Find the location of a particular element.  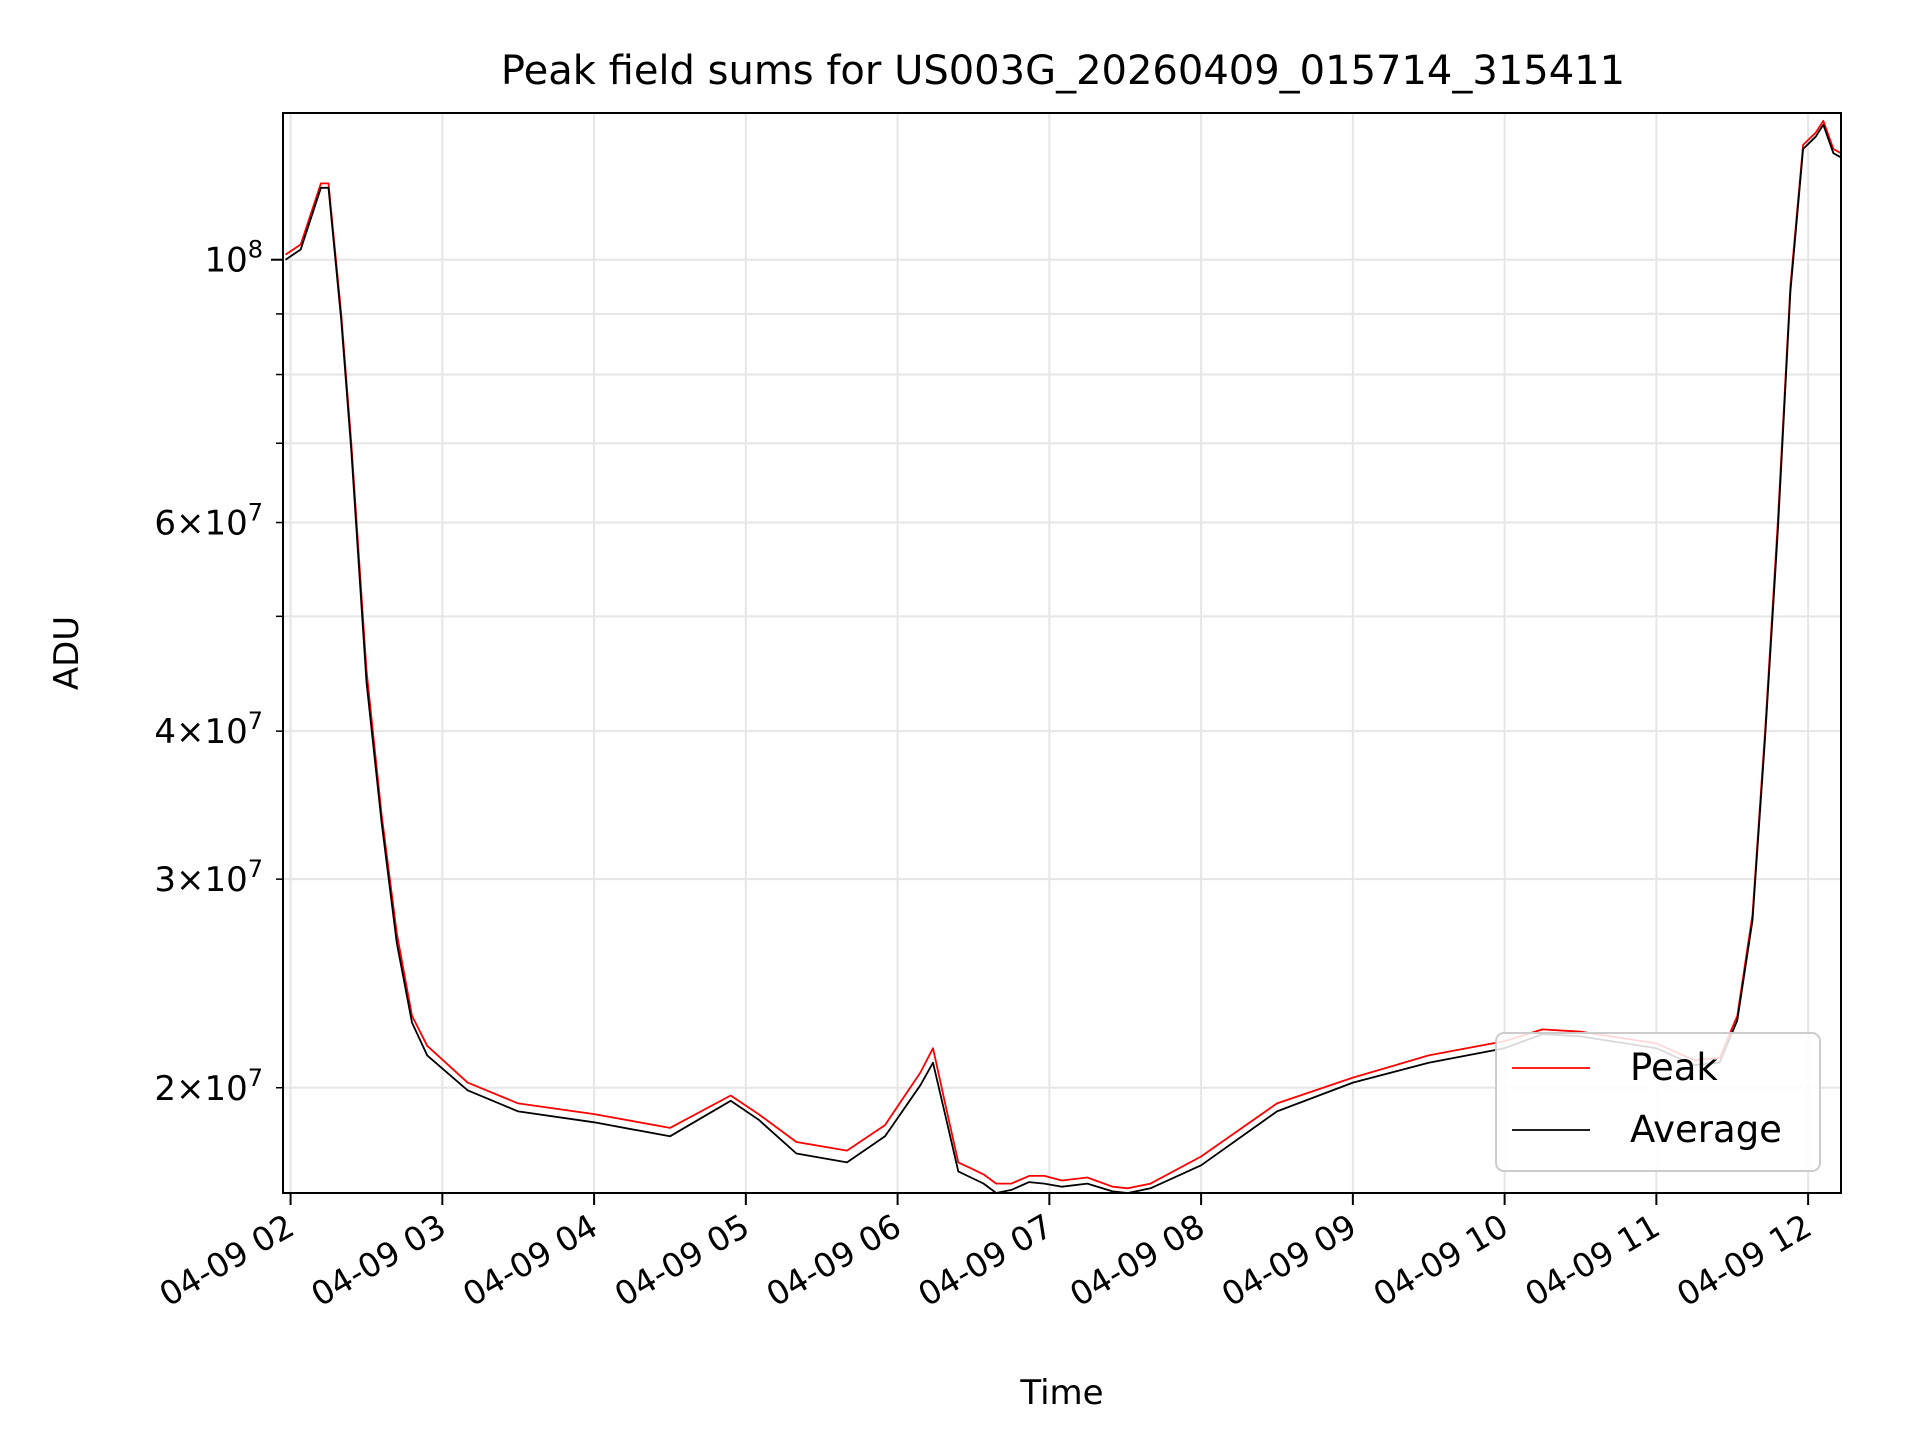

legend: Peak Average is located at coordinates (1658, 1102).